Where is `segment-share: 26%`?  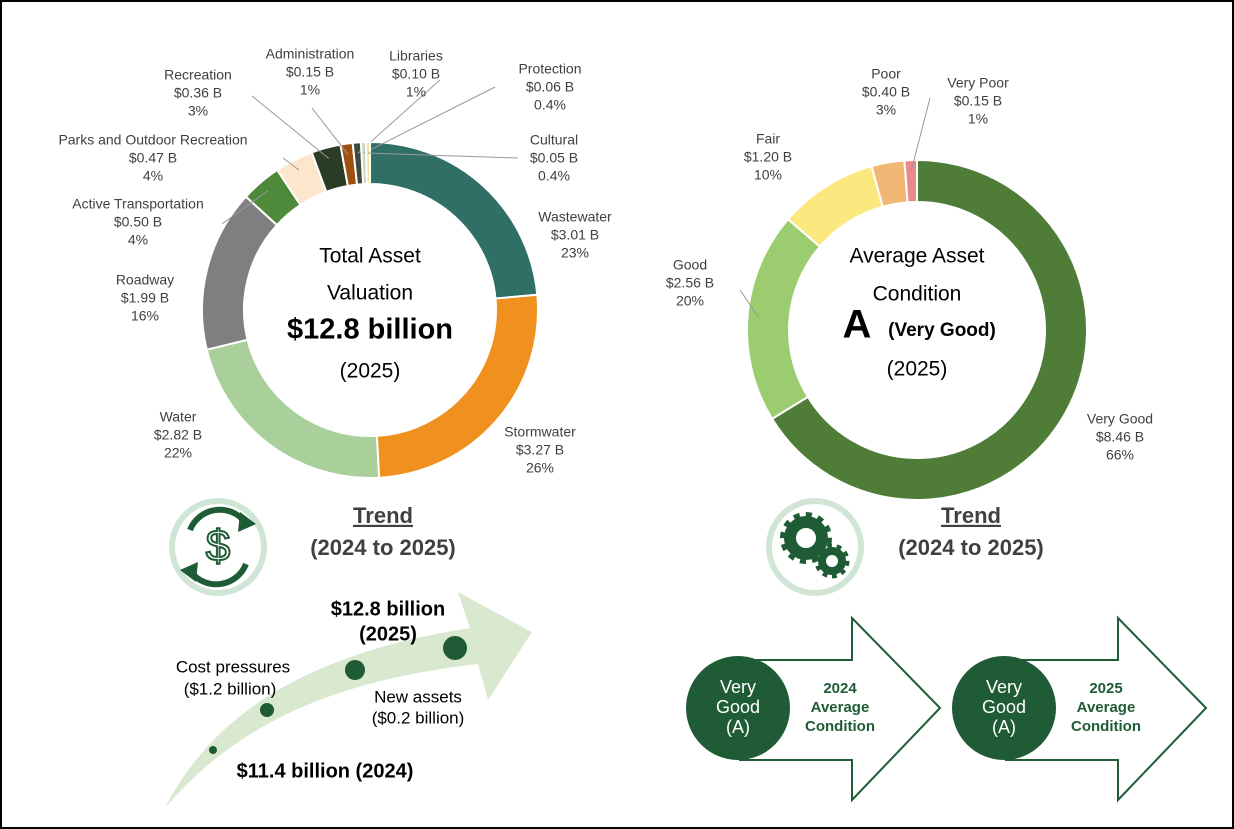
segment-share: 26% is located at coordinates (540, 468).